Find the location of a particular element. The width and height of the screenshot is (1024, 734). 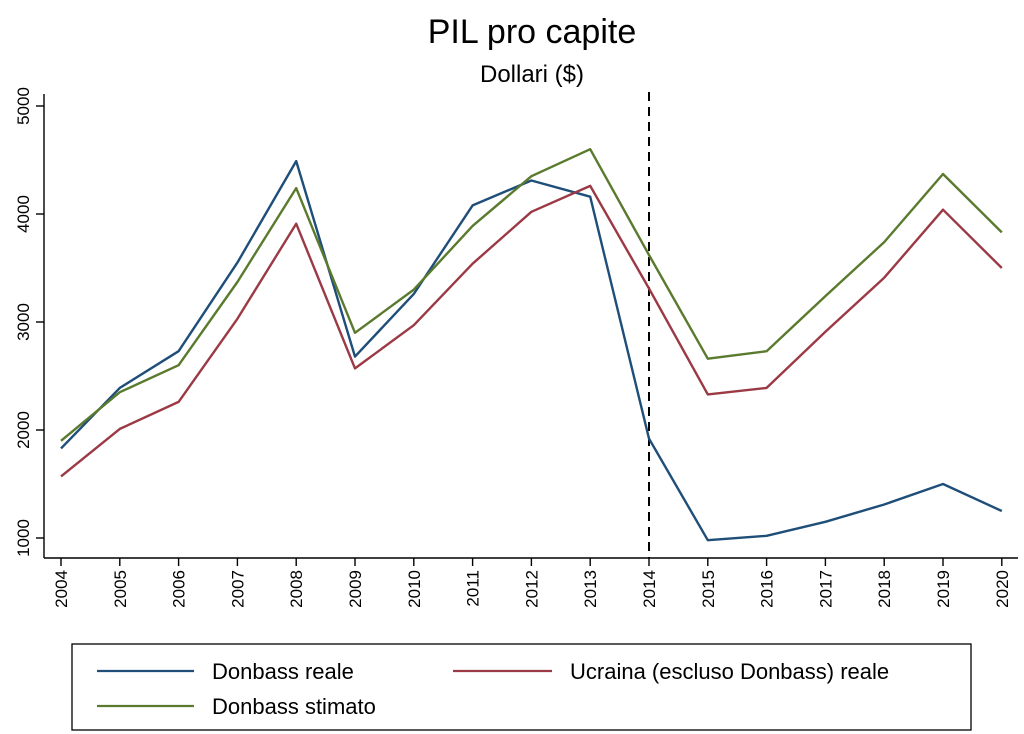

x-tick-label-2012: 2012 is located at coordinates (531, 589).